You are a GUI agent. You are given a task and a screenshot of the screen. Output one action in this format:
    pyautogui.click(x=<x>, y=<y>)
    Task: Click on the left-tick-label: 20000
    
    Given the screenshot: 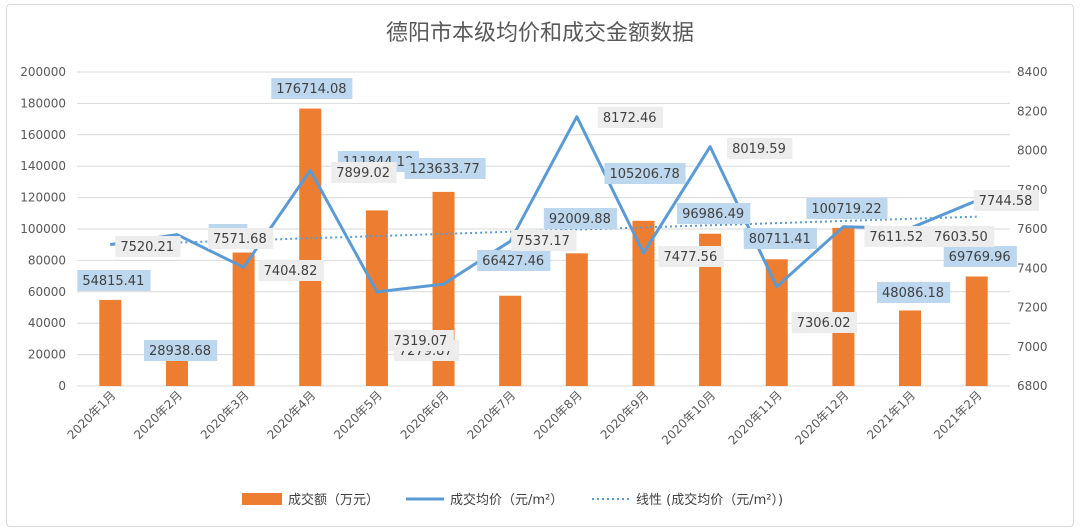 What is the action you would take?
    pyautogui.click(x=47, y=355)
    